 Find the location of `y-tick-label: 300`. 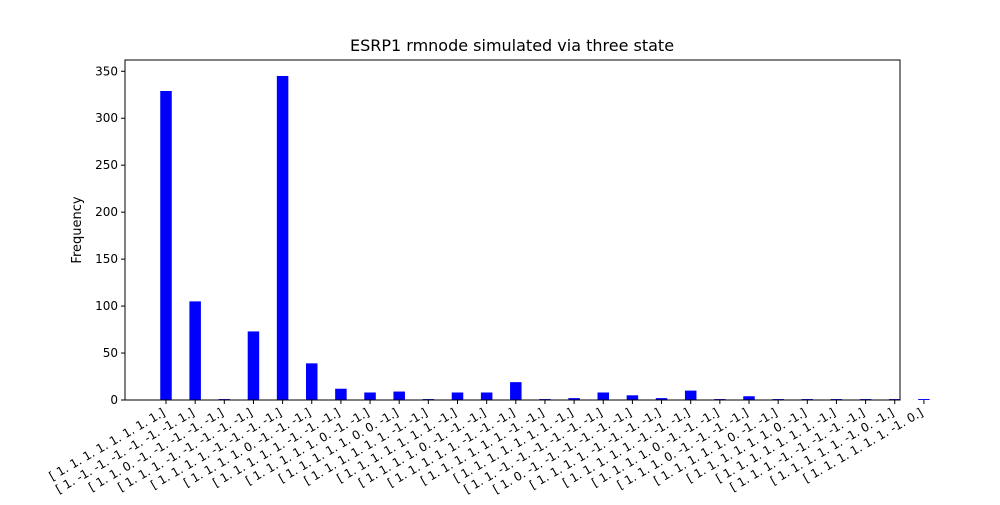

y-tick-label: 300 is located at coordinates (106, 118).